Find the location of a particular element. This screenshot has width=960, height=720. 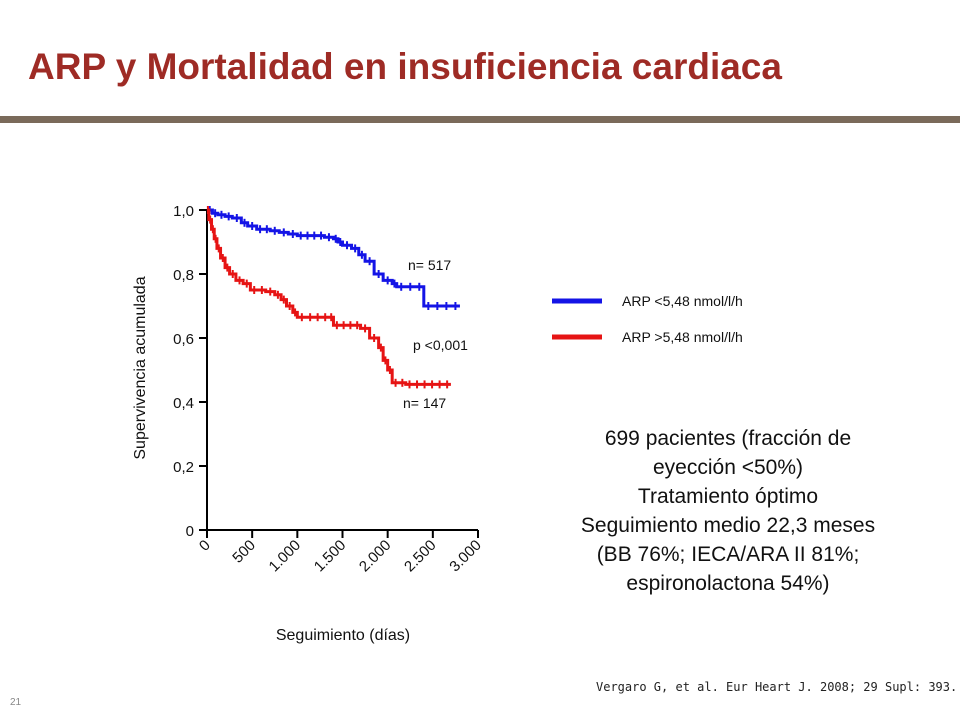

x-axis-title: Seguimiento (días) is located at coordinates (343, 635).